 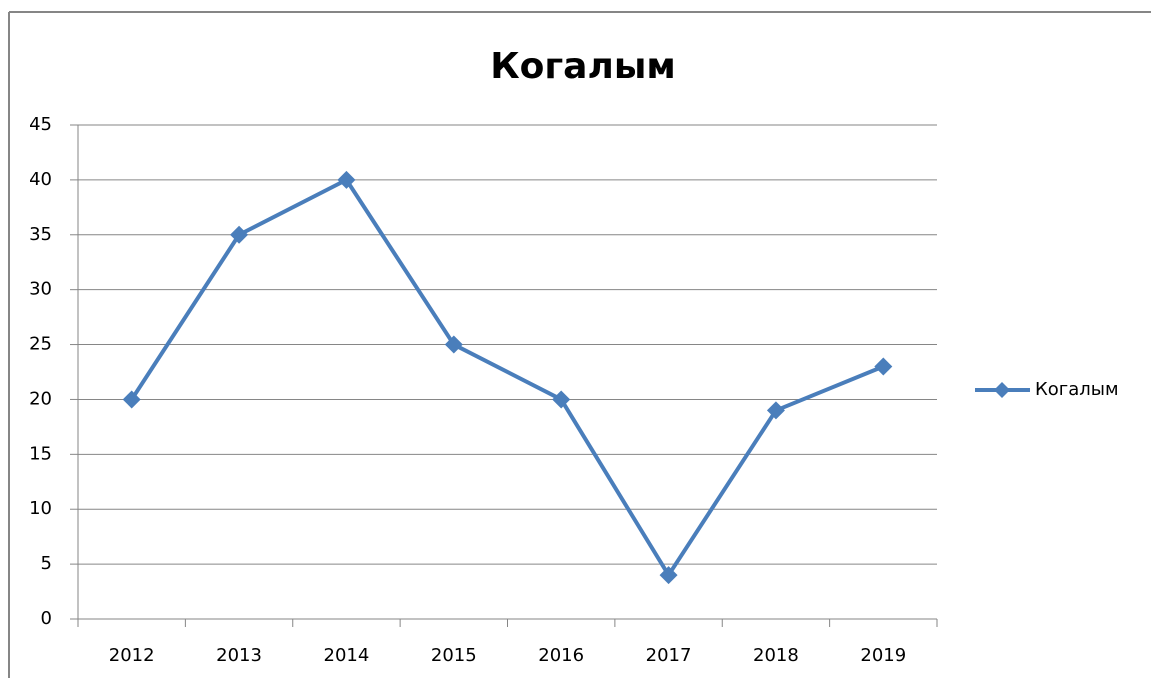 What do you see at coordinates (776, 655) in the screenshot?
I see `x-tick-label: 2018` at bounding box center [776, 655].